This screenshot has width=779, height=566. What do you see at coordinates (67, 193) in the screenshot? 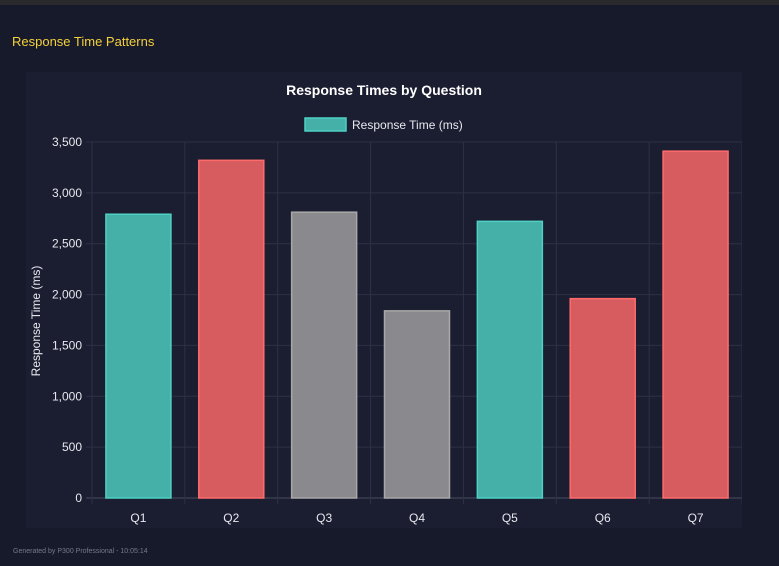
I see `y-tick-label: 3,000` at bounding box center [67, 193].